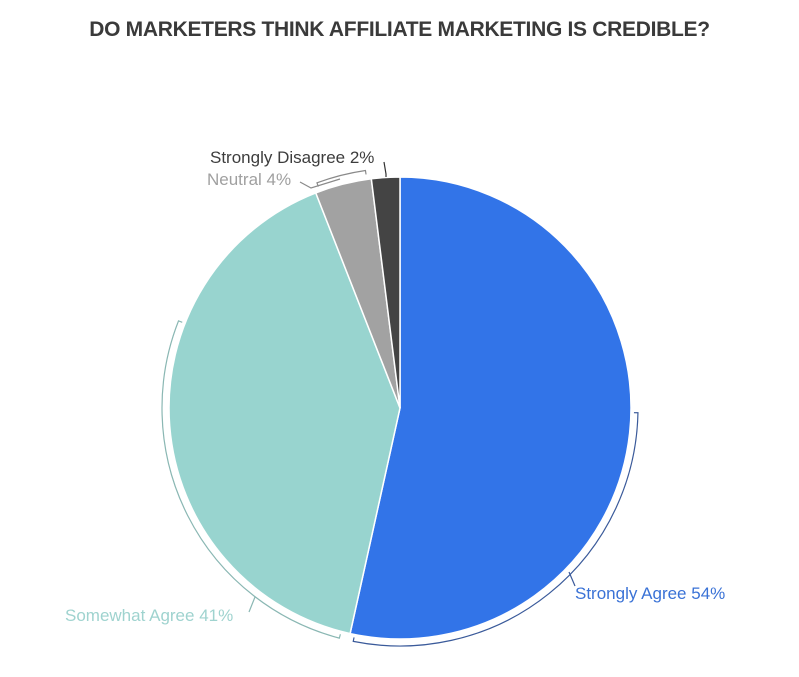 This screenshot has width=799, height=677. I want to click on label-somewhat-agree: Somewhat Agree 41%, so click(149, 615).